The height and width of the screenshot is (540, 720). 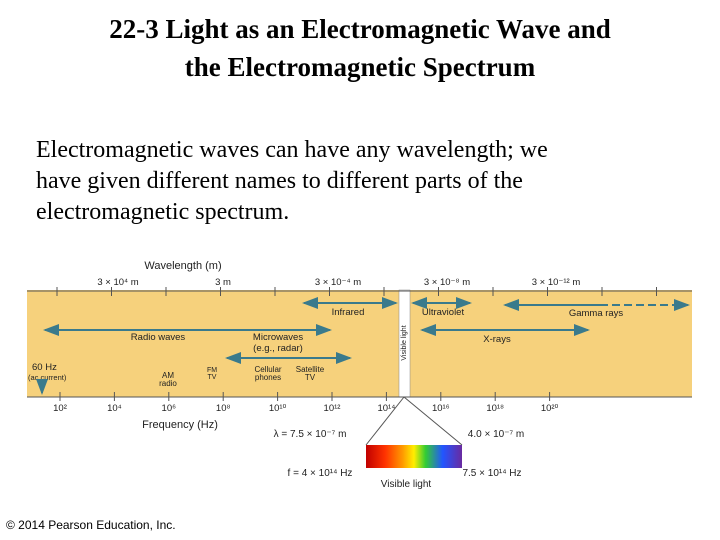 I want to click on source-label: Satellite, so click(x=310, y=369).